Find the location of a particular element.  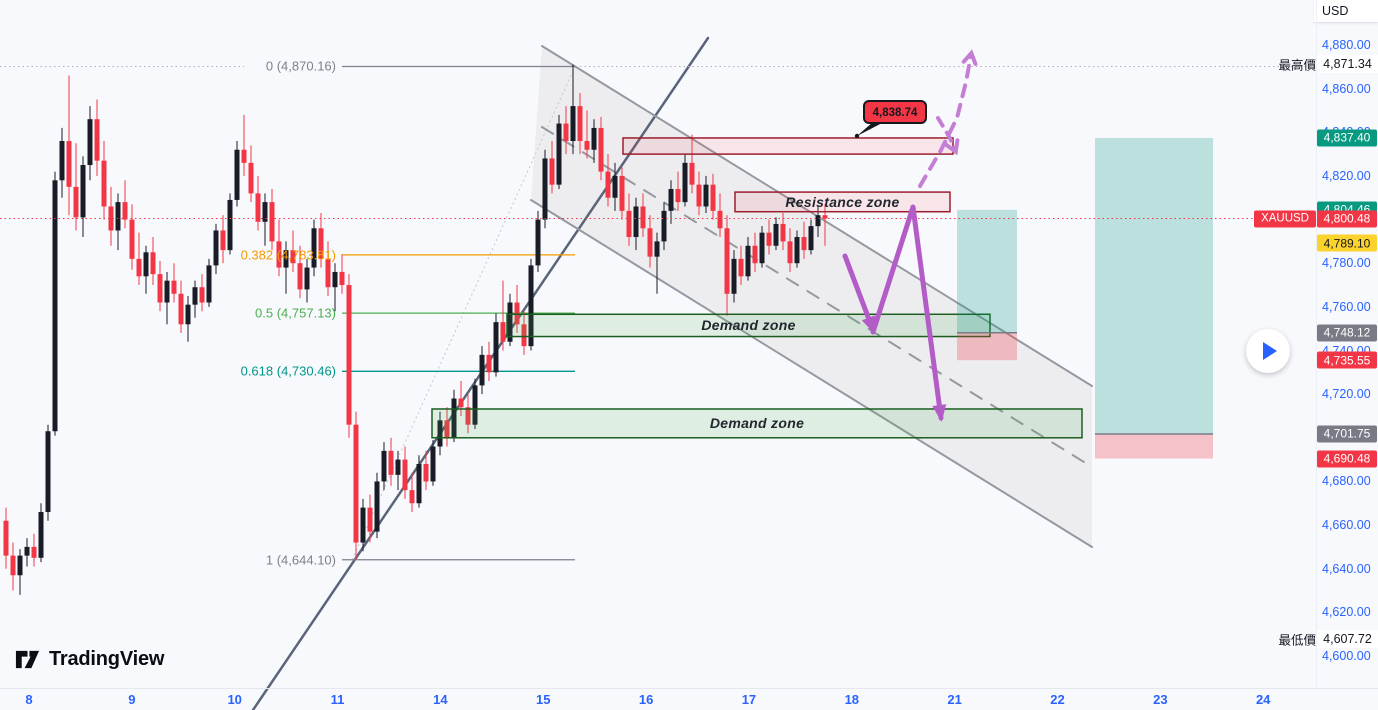

time-label-16: 16 is located at coordinates (646, 699).